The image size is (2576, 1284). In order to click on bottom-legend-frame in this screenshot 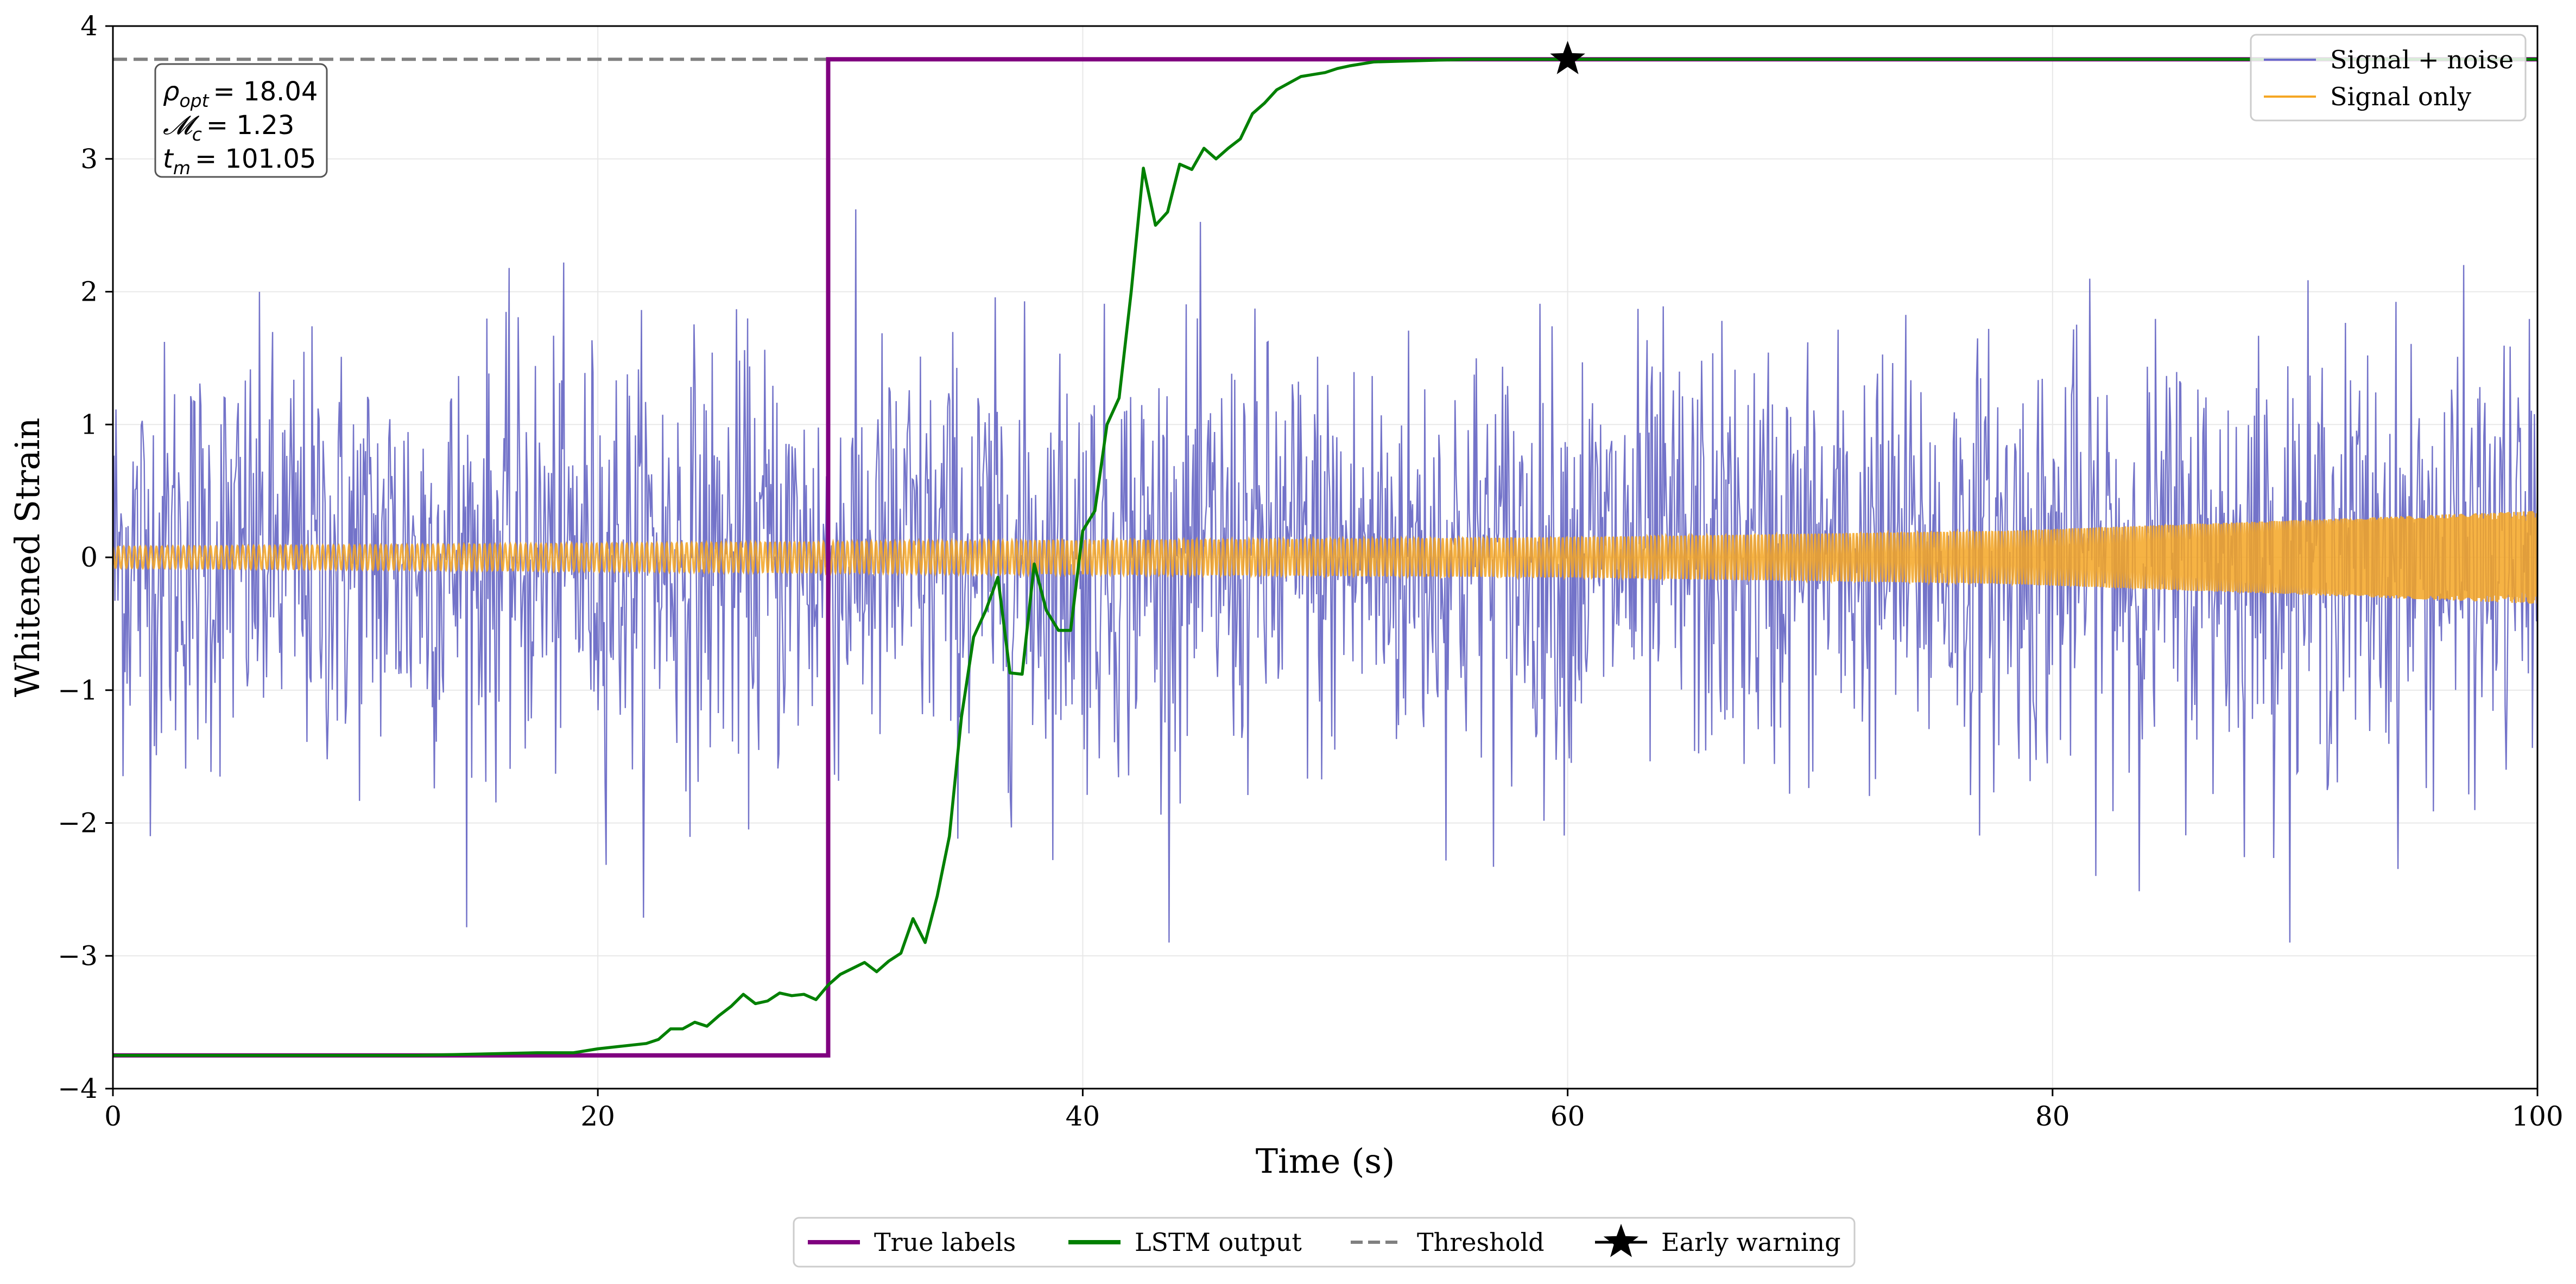, I will do `click(1324, 1243)`.